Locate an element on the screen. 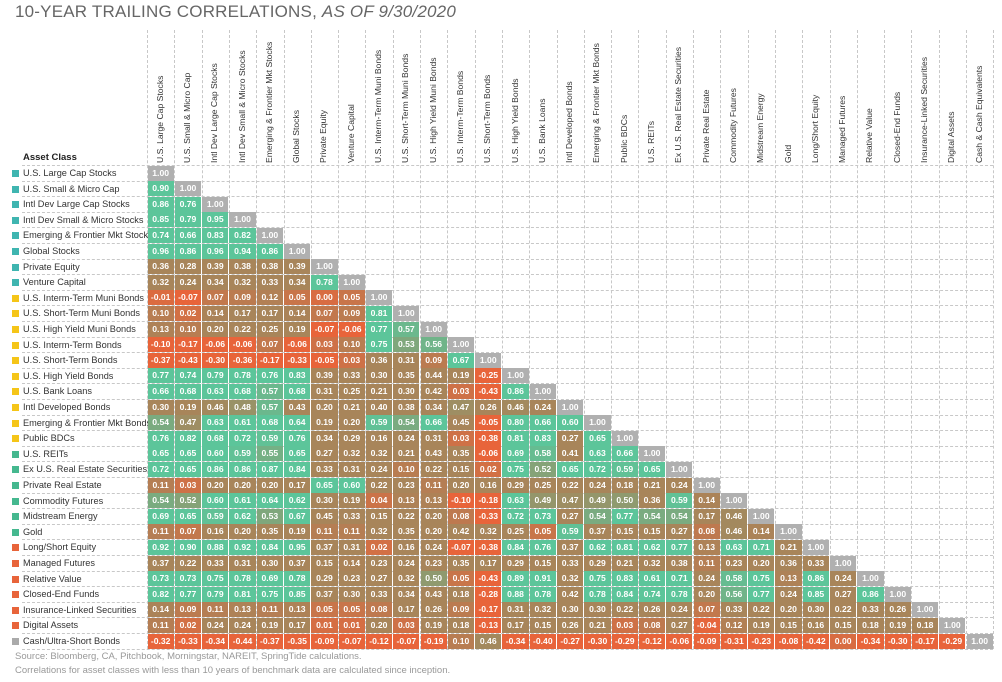 The height and width of the screenshot is (682, 1002). row-label-text: Ex U.S. Real Estate Securities is located at coordinates (85, 469).